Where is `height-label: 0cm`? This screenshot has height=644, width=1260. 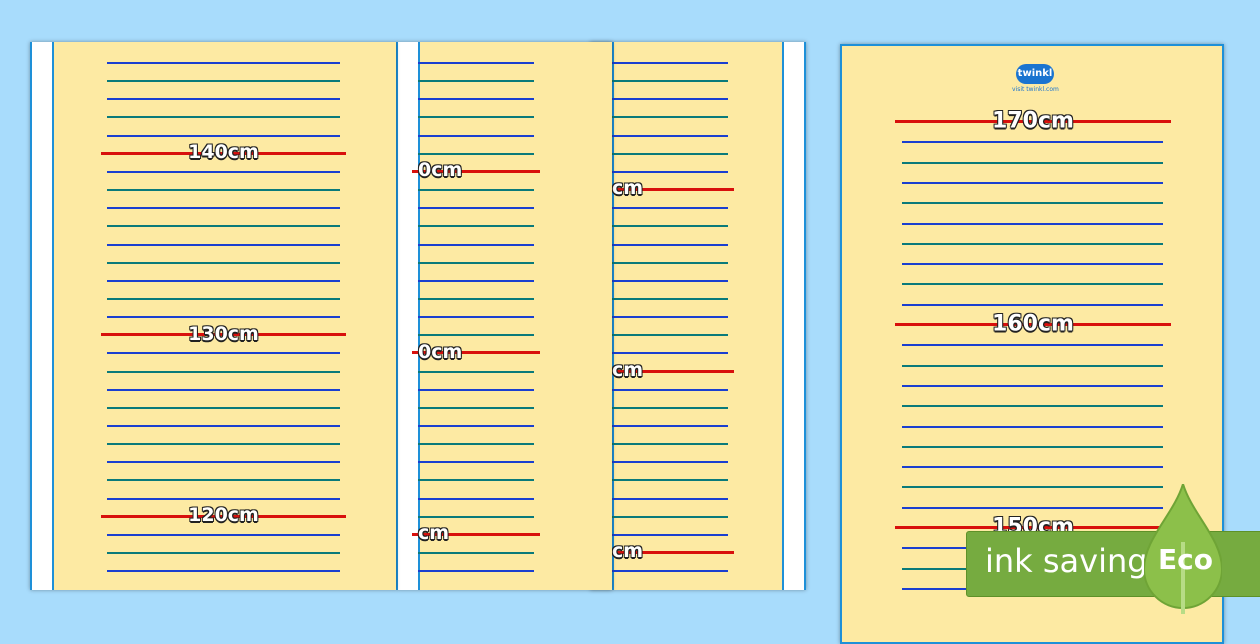 height-label: 0cm is located at coordinates (440, 170).